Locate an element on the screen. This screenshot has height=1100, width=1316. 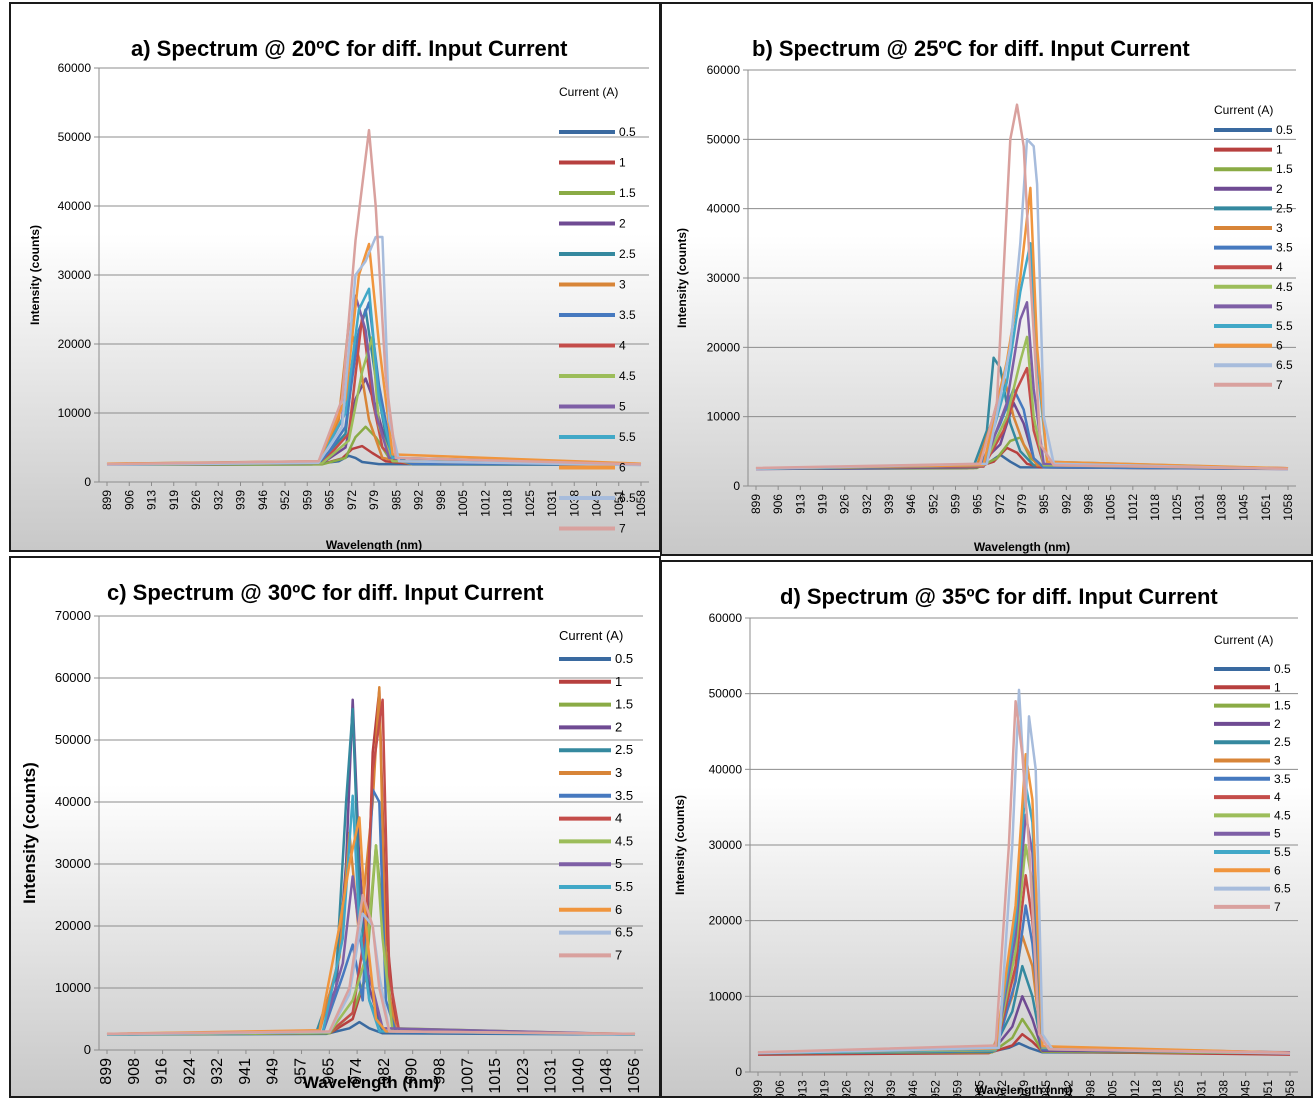
series-line-4.5 is located at coordinates (1022, 402).